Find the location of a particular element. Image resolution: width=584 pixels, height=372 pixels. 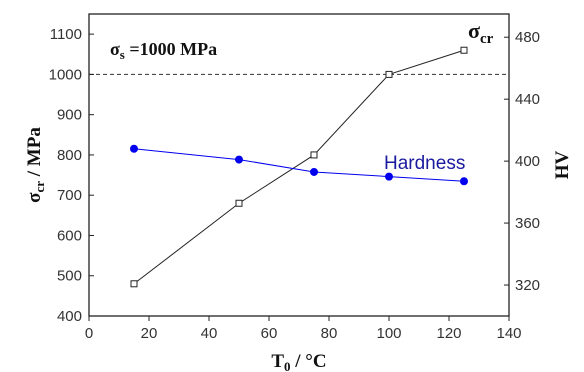

x-tick-label: 80 is located at coordinates (329, 333).